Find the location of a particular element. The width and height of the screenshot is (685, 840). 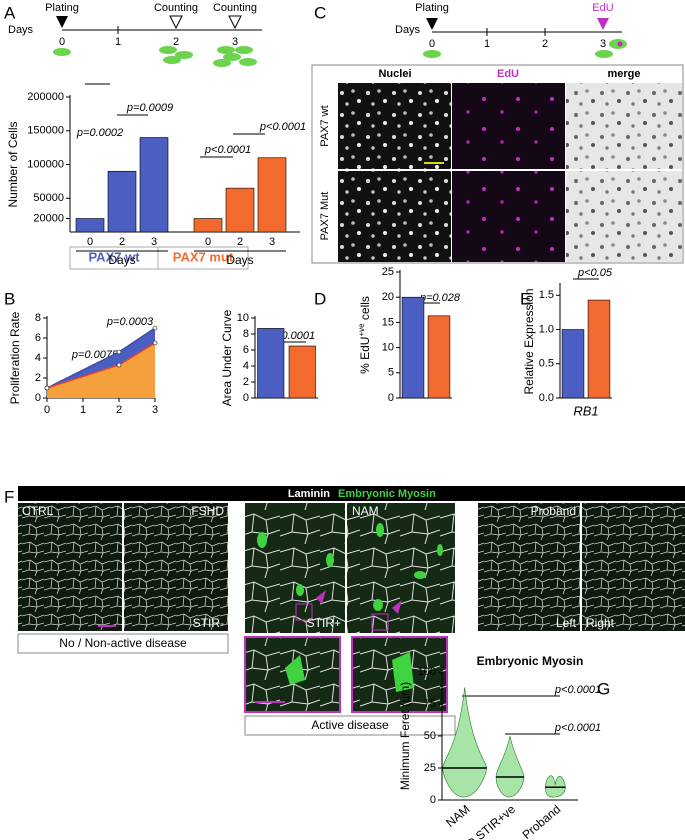

y-tick-label: 2 is located at coordinates (38, 378).